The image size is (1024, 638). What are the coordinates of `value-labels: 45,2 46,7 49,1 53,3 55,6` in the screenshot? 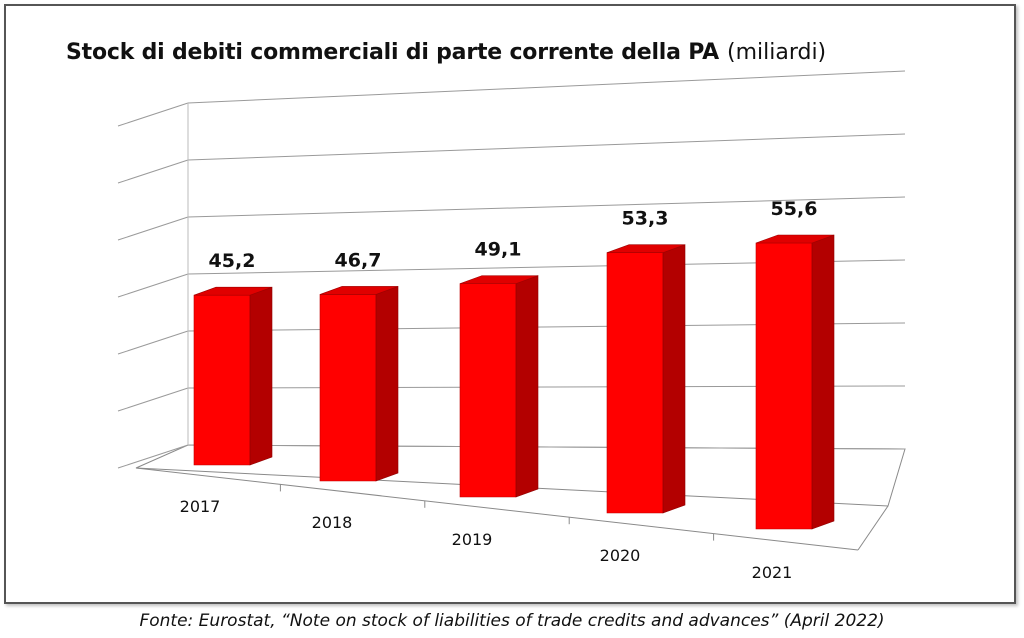 It's located at (513, 235).